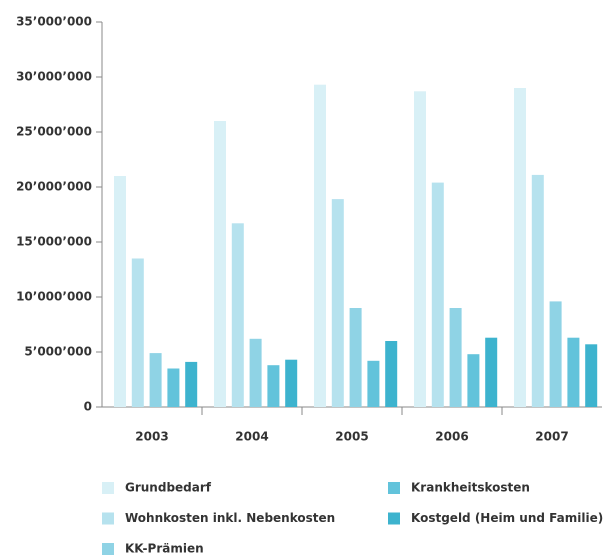  Describe the element at coordinates (54, 22) in the screenshot. I see `y-tick-label: 35’000’000` at that location.